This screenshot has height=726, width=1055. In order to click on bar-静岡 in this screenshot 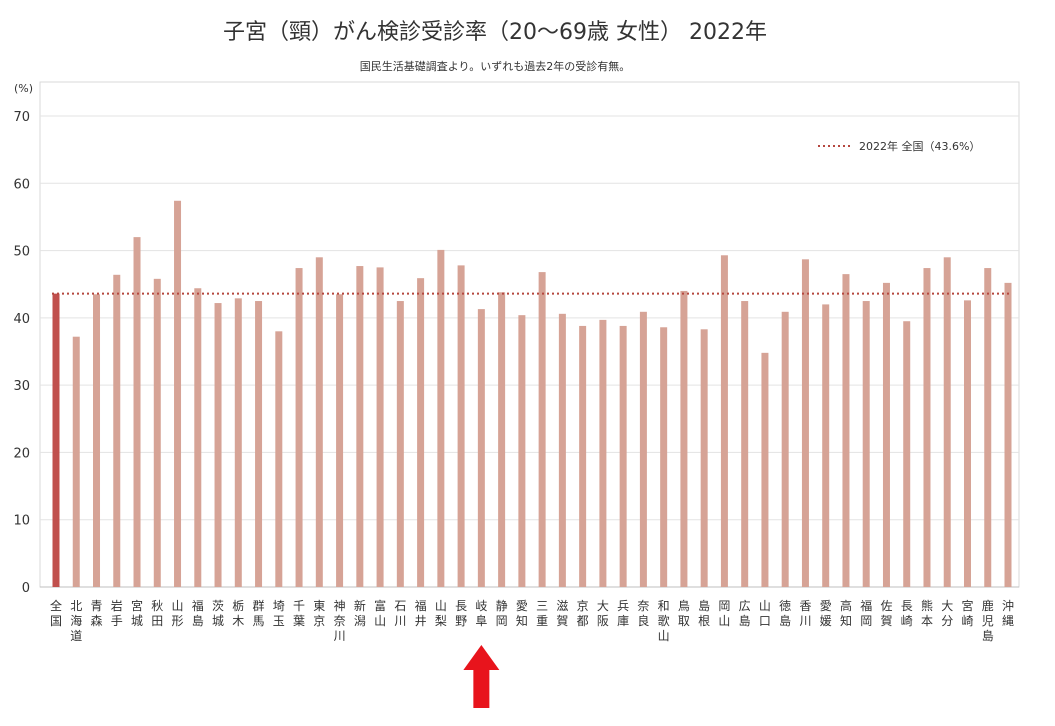, I will do `click(502, 439)`.